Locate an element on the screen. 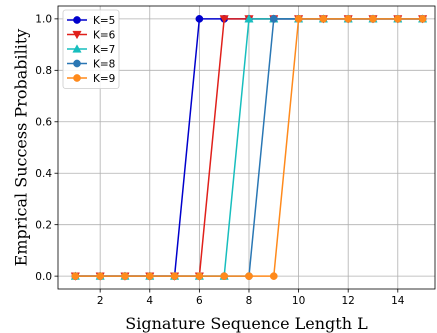  legend-item: K=9 is located at coordinates (91, 79).